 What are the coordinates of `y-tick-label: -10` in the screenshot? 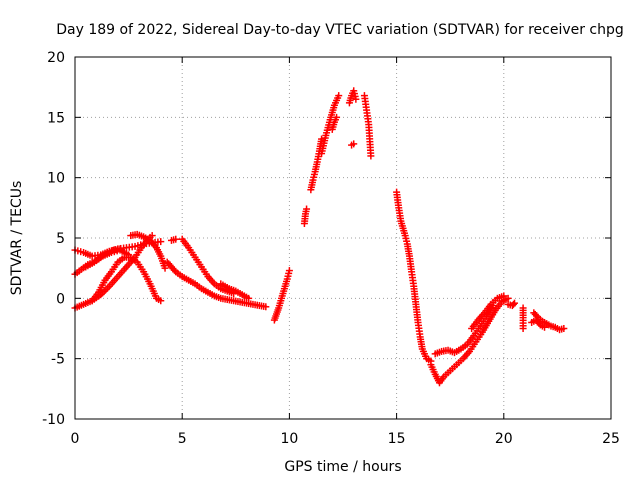 It's located at (53, 420).